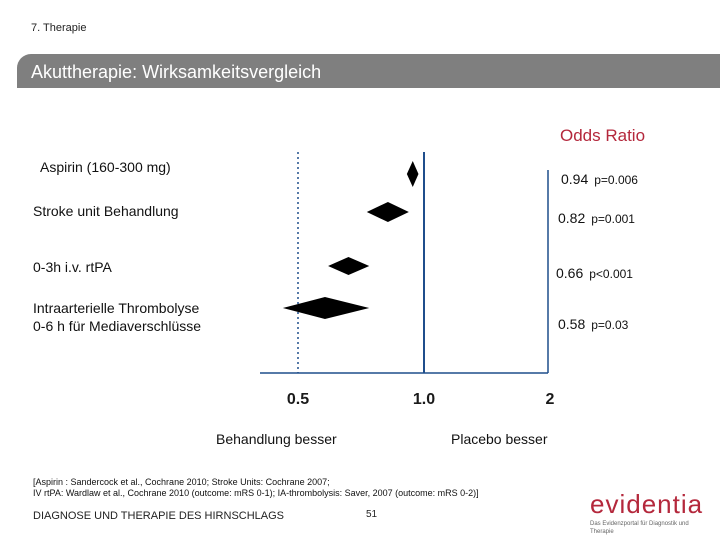  I want to click on row-value: 0.58 p=0.03, so click(593, 324).